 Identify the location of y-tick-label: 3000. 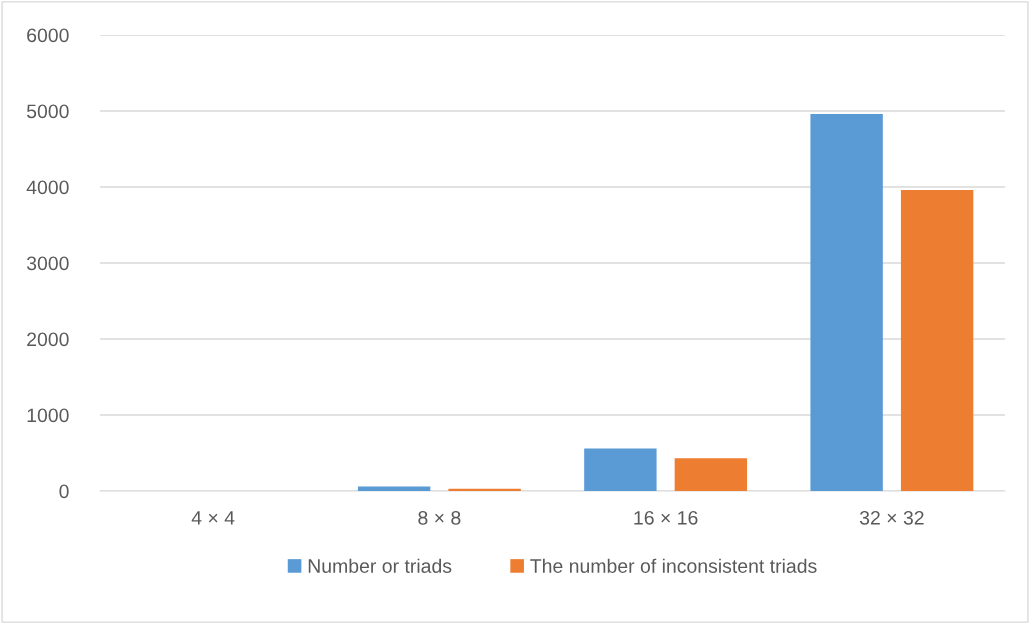
(47, 263).